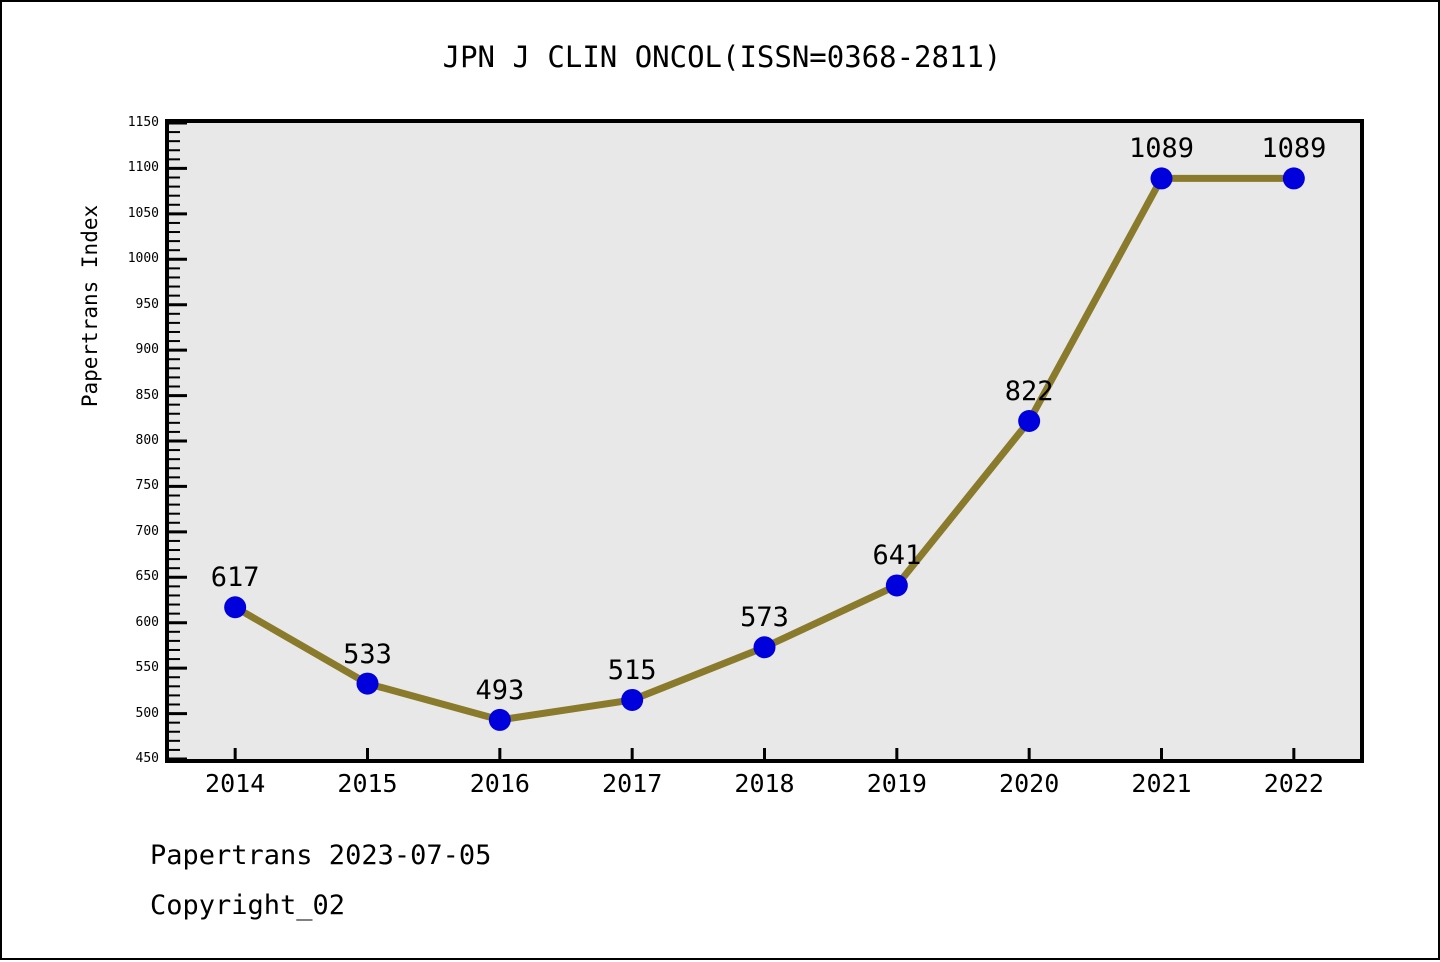  I want to click on y-axis-tick-label: 900, so click(147, 350).